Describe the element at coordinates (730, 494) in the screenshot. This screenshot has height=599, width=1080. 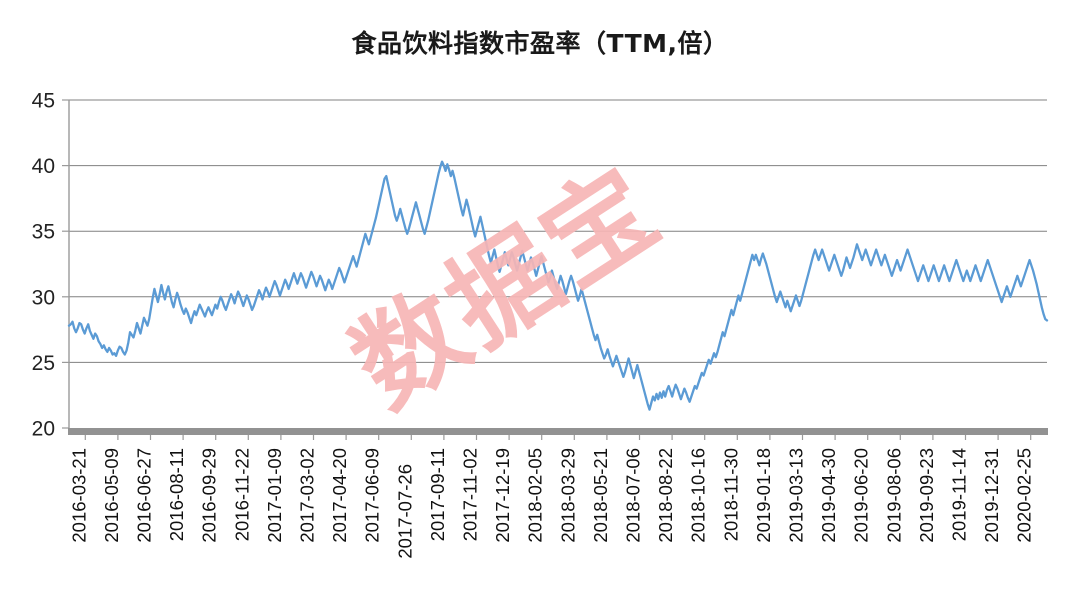
I see `x-axis-tick-label: 2018-11-30` at that location.